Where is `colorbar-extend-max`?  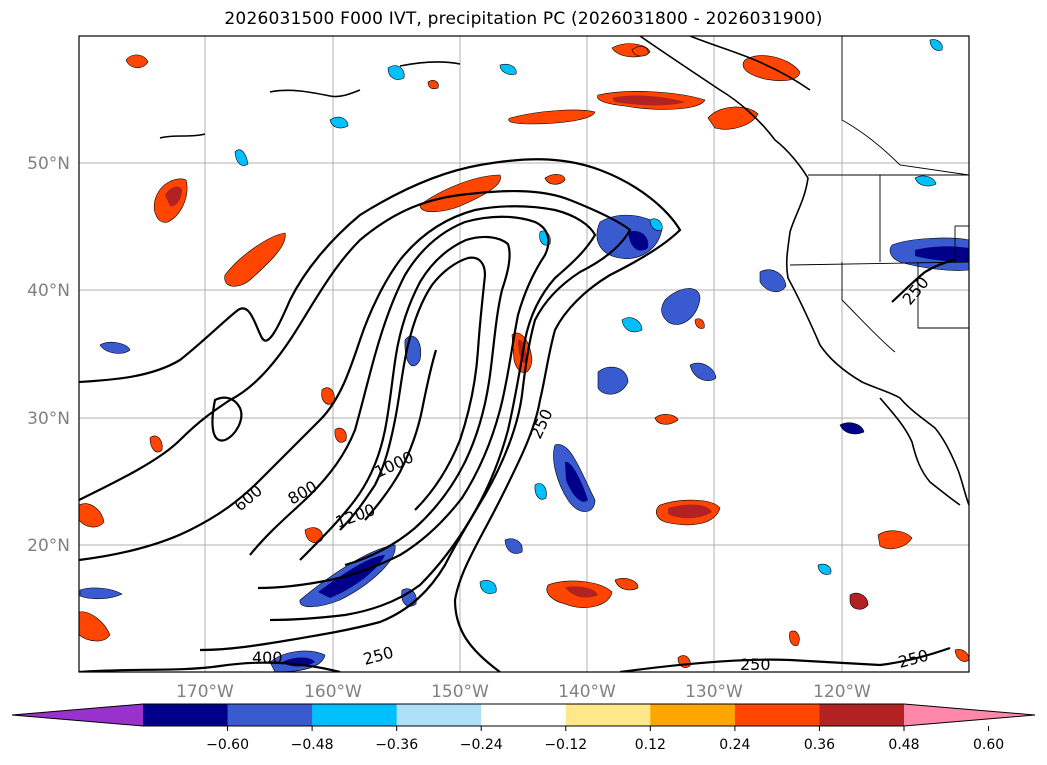 colorbar-extend-max is located at coordinates (969, 715).